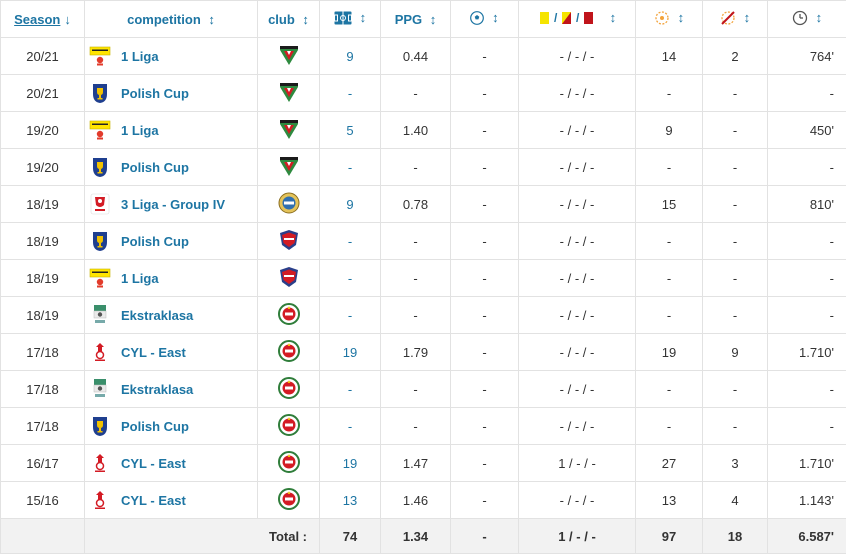 This screenshot has width=846, height=554. What do you see at coordinates (577, 19) in the screenshot?
I see `col-cards: / / ↕` at bounding box center [577, 19].